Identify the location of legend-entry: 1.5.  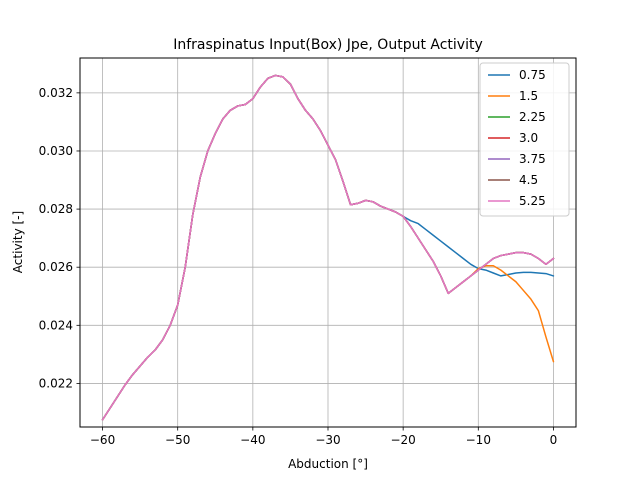
(528, 96).